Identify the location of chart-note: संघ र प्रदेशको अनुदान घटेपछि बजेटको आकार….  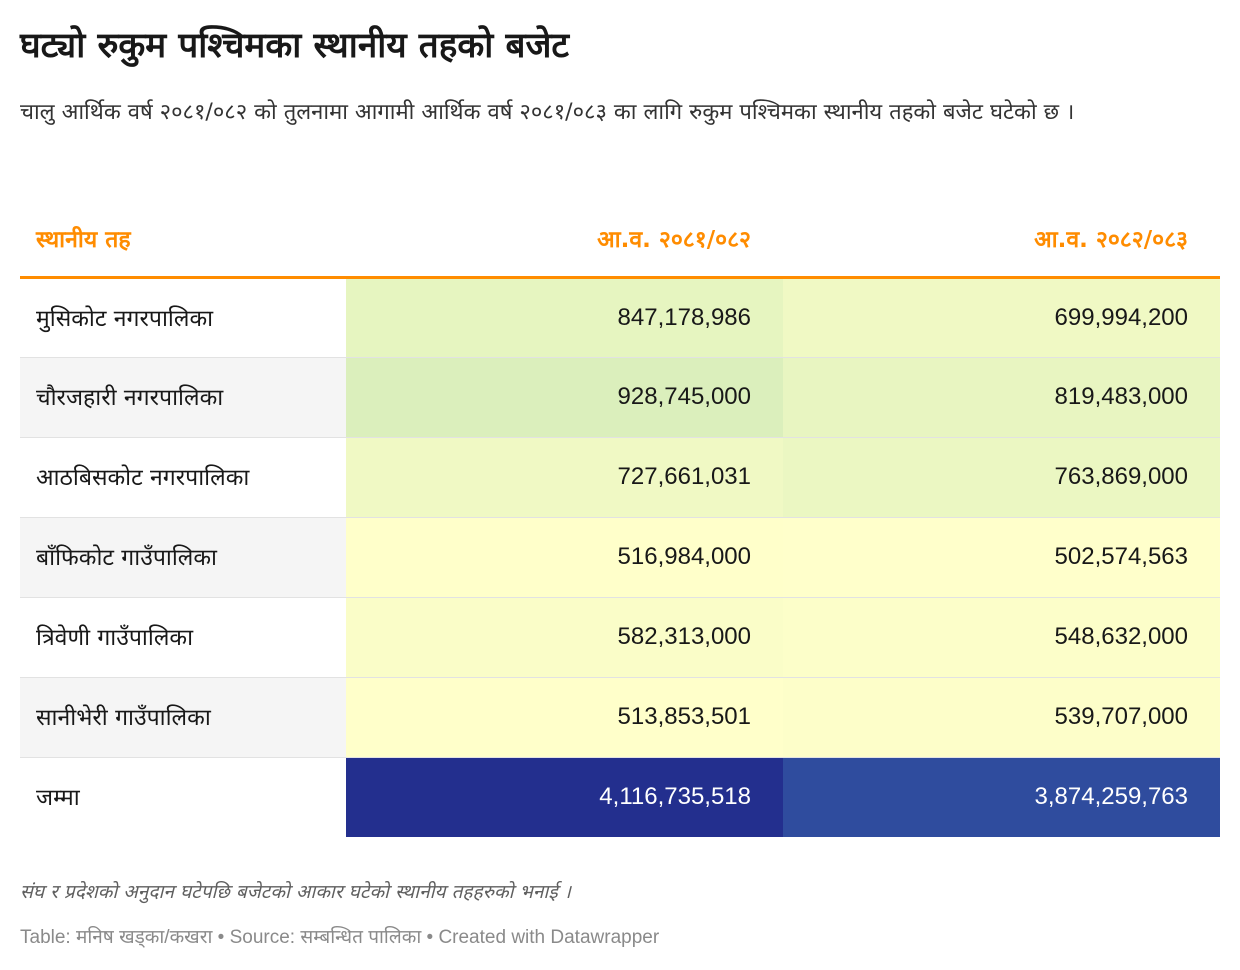
(295, 892).